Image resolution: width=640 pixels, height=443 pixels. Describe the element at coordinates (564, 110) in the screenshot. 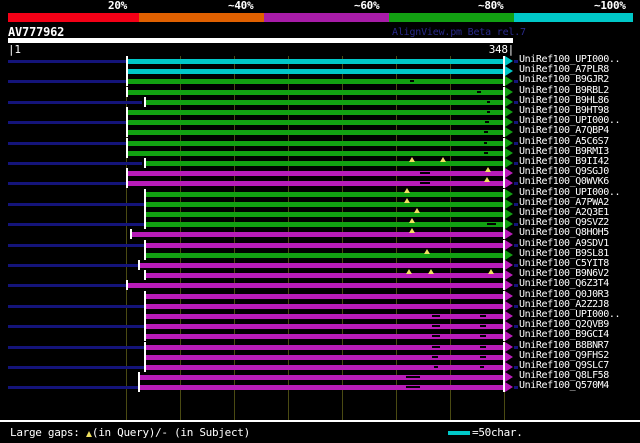

I see `hit-label: UniRef100_B9HT98` at that location.